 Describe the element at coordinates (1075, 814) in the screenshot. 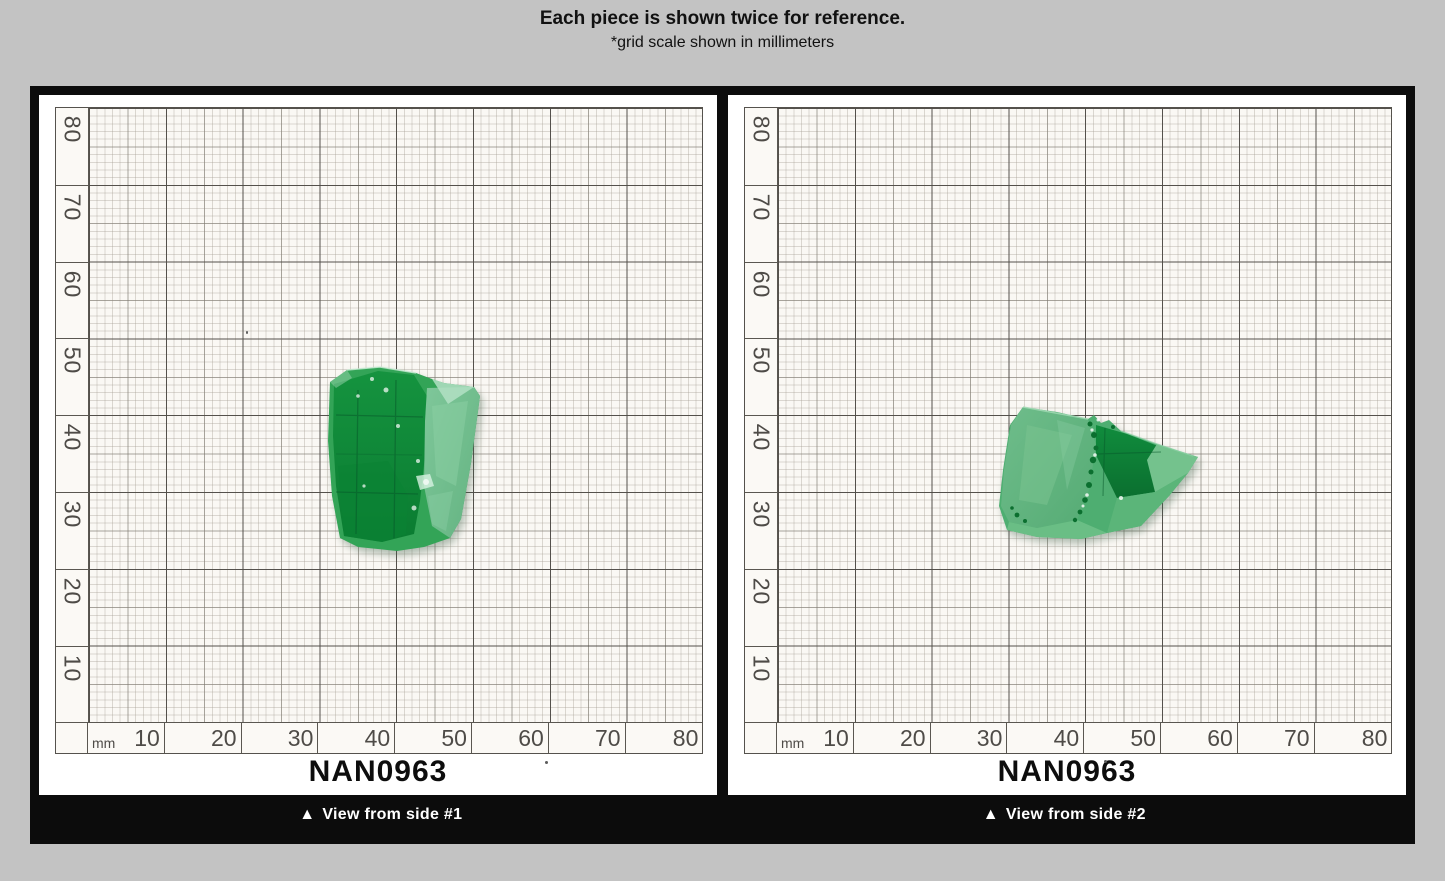

I see `caption-text: View from side #2` at that location.